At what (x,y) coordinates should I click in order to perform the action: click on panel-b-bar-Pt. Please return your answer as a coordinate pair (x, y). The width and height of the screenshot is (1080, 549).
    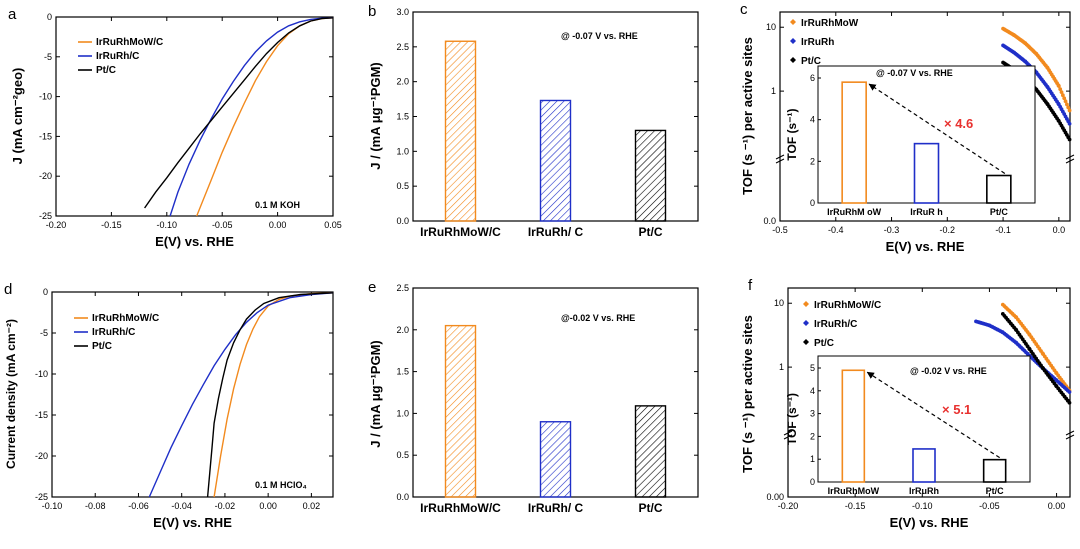
    Looking at the image, I should click on (650, 175).